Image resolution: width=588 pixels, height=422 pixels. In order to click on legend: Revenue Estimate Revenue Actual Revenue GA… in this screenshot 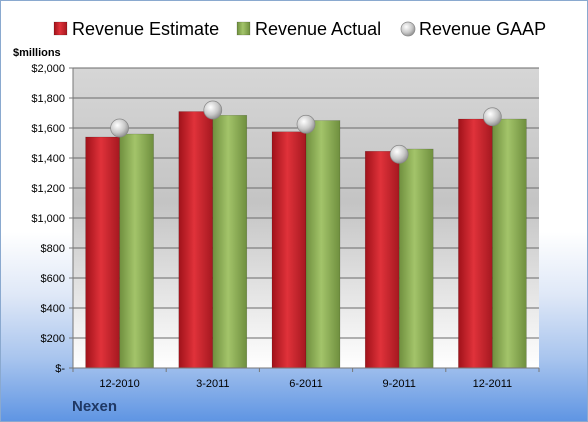, I will do `click(299, 29)`.